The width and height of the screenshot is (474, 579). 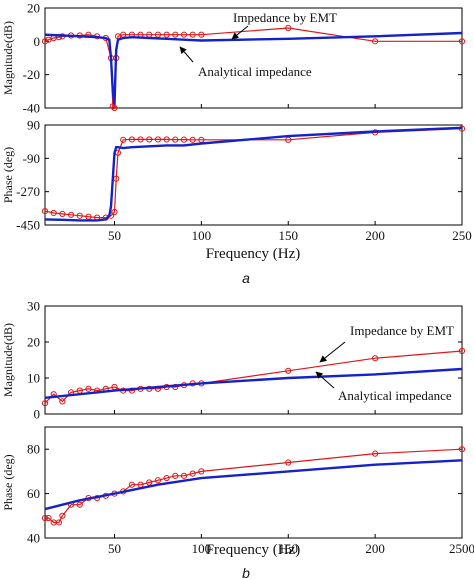 What do you see at coordinates (246, 278) in the screenshot?
I see `caption-a: a` at bounding box center [246, 278].